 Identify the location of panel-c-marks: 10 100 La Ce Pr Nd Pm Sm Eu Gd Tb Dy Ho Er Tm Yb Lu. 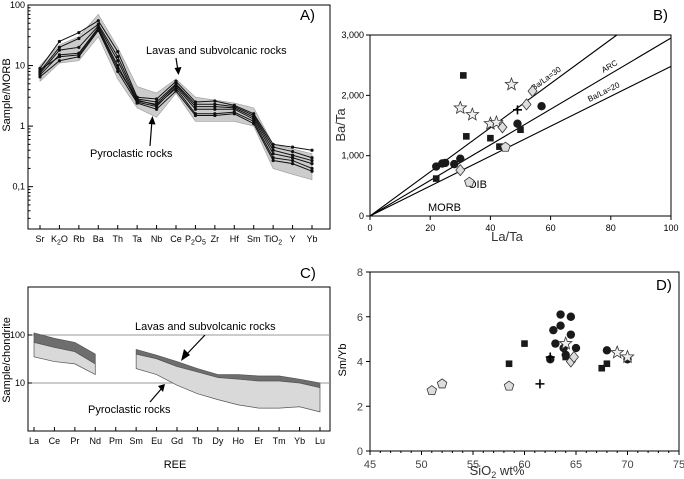
(170, 388).